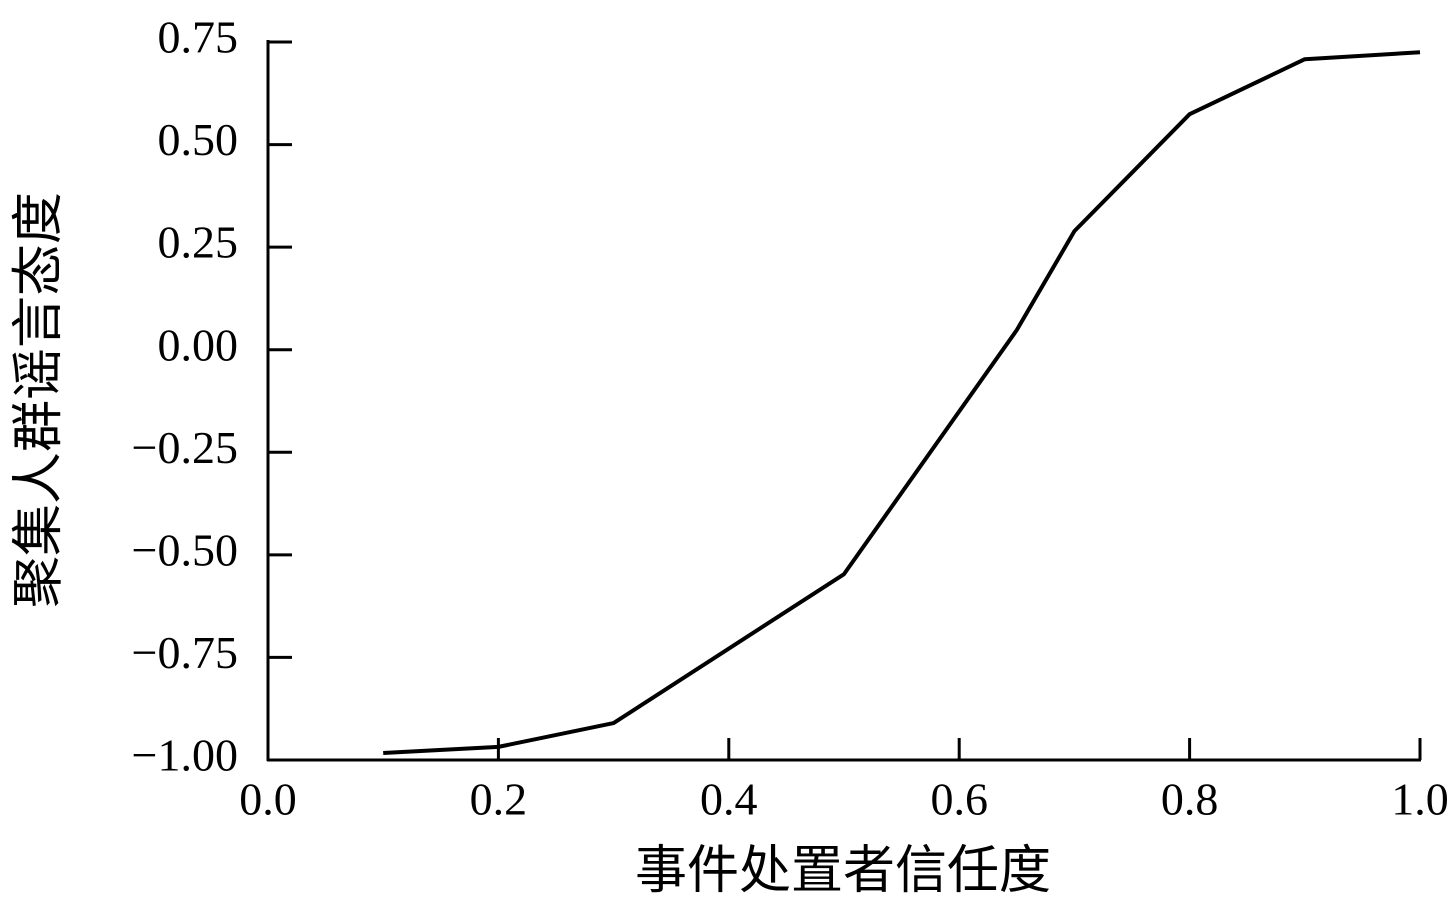 This screenshot has width=1451, height=916. What do you see at coordinates (1420, 799) in the screenshot?
I see `x-tick-label: 1.0` at bounding box center [1420, 799].